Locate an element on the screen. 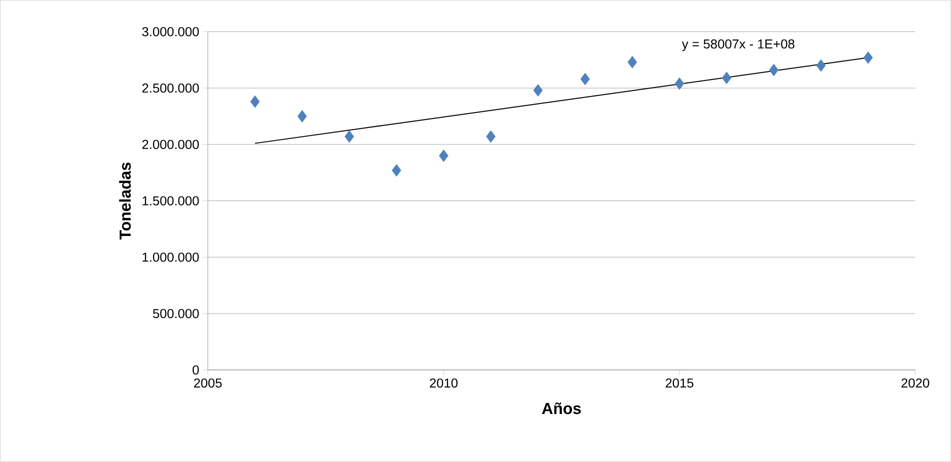 This screenshot has width=951, height=462. y-tick-label: 500.000 is located at coordinates (175, 313).